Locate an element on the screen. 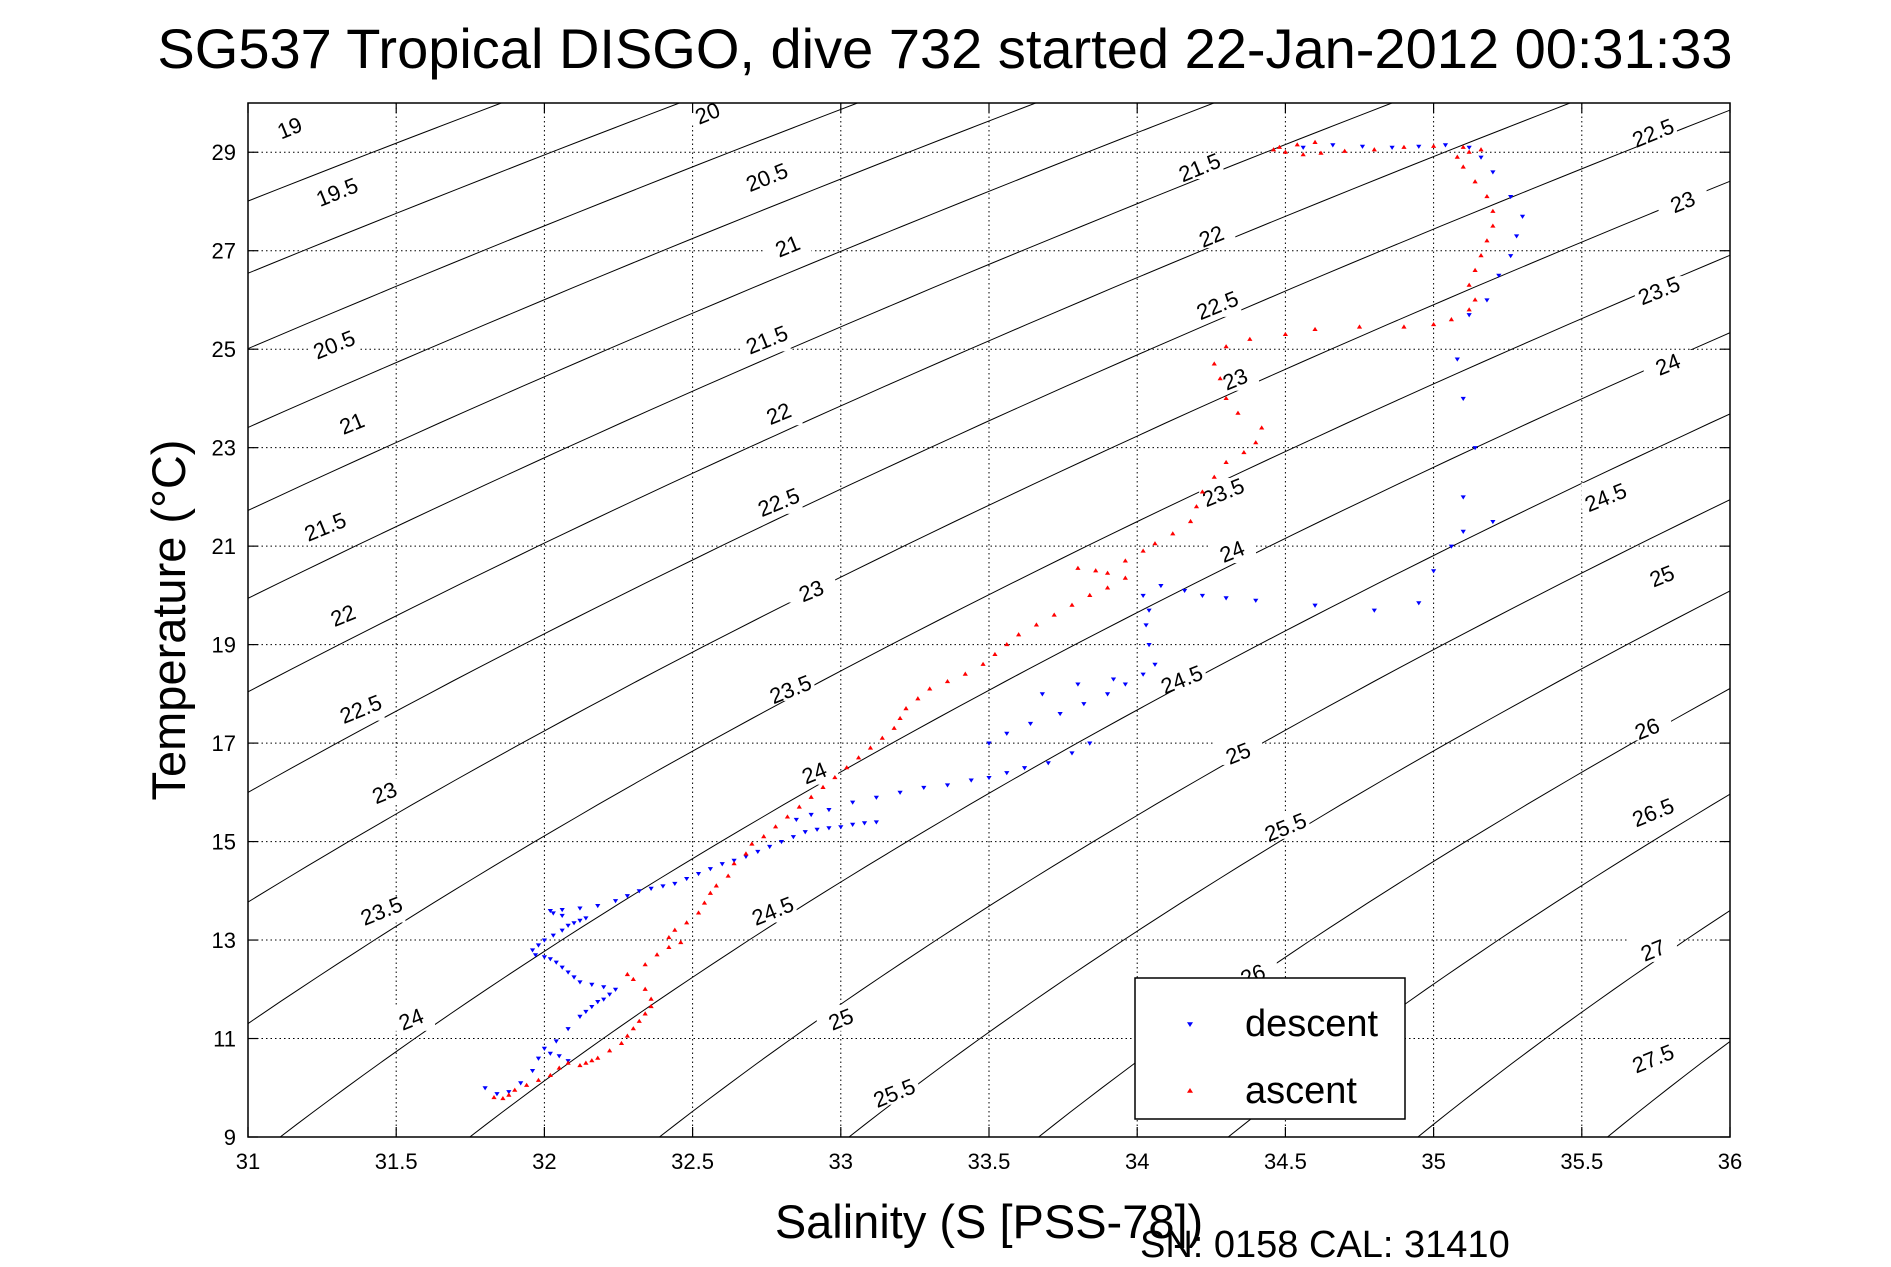  x-tick-label: 31 is located at coordinates (248, 1161).